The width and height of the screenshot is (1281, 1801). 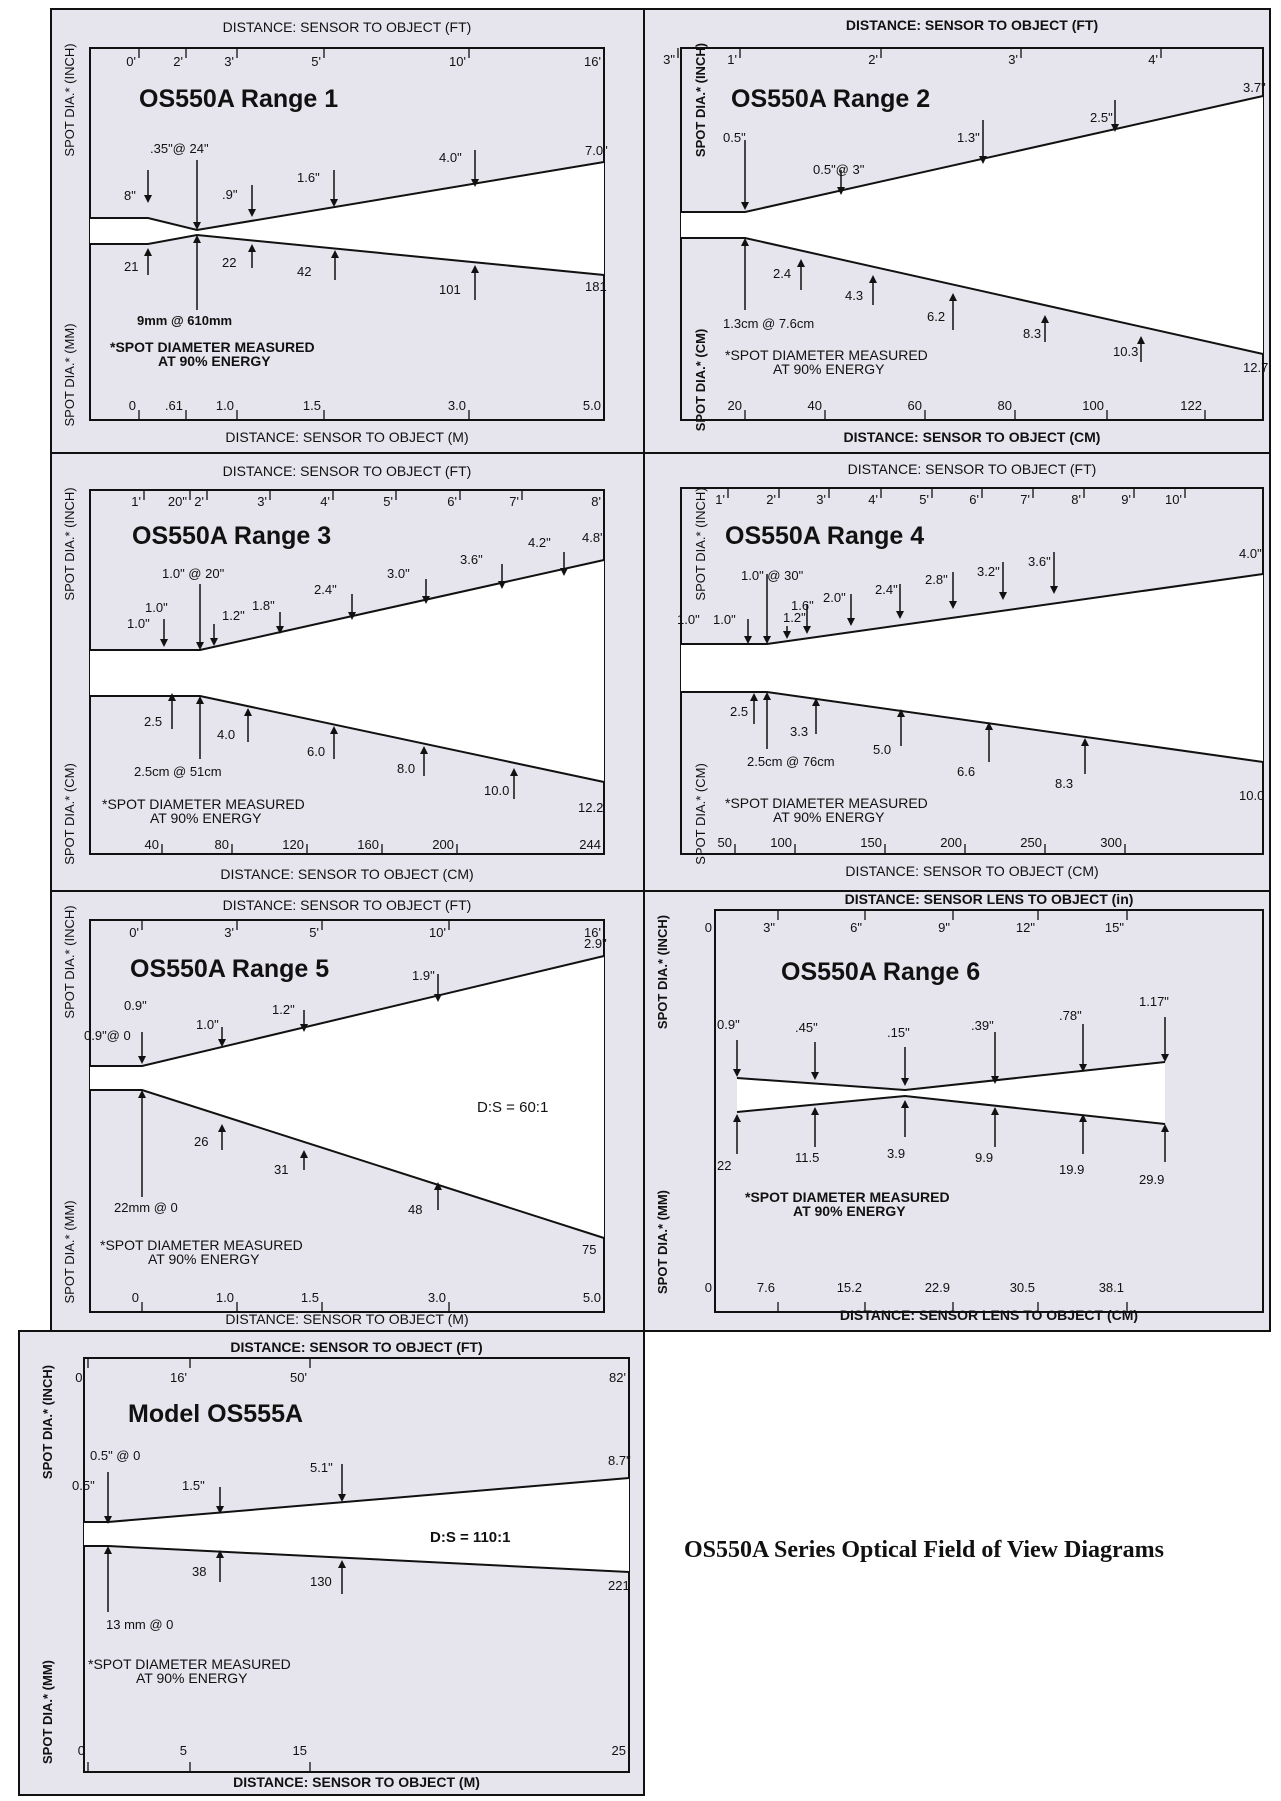 What do you see at coordinates (178, 771) in the screenshot?
I see `focus-point-note: 2.5cm @ 51cm` at bounding box center [178, 771].